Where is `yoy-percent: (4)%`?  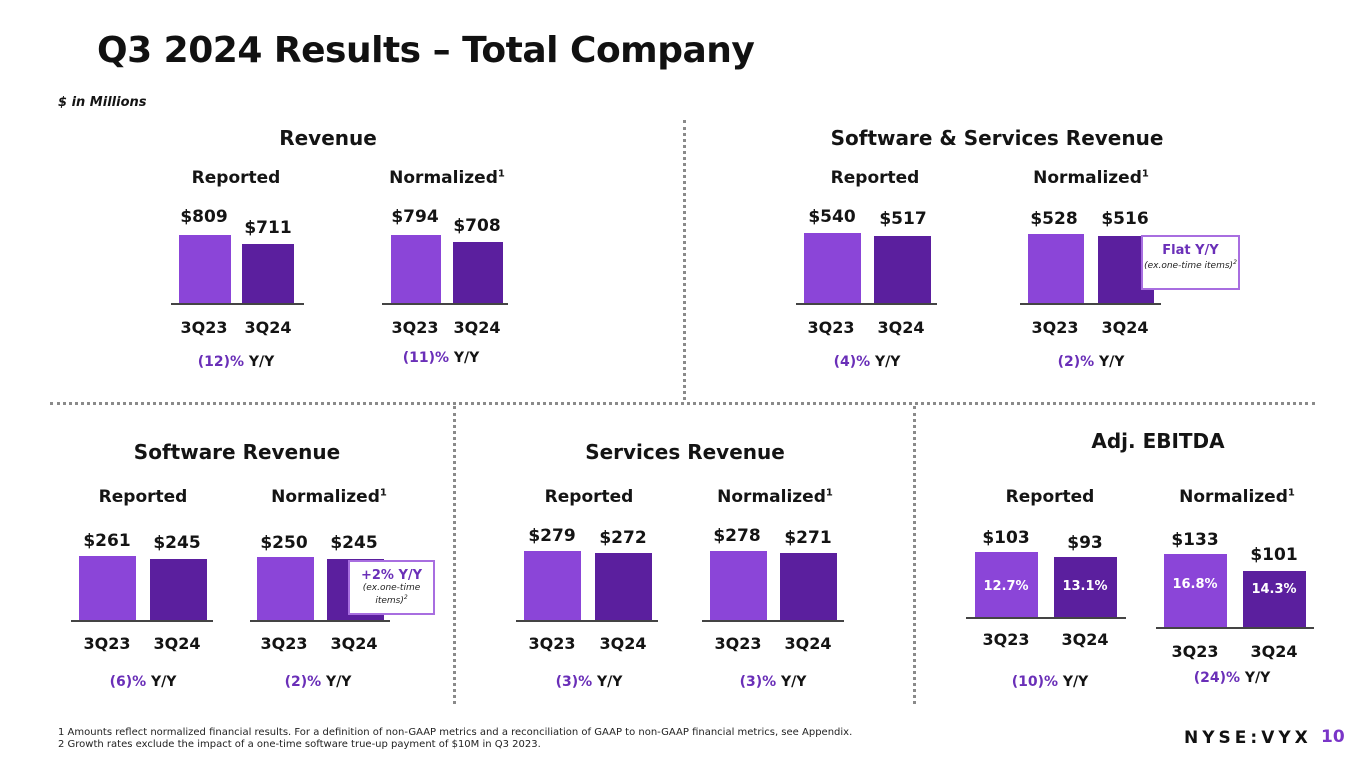 yoy-percent: (4)% is located at coordinates (852, 362).